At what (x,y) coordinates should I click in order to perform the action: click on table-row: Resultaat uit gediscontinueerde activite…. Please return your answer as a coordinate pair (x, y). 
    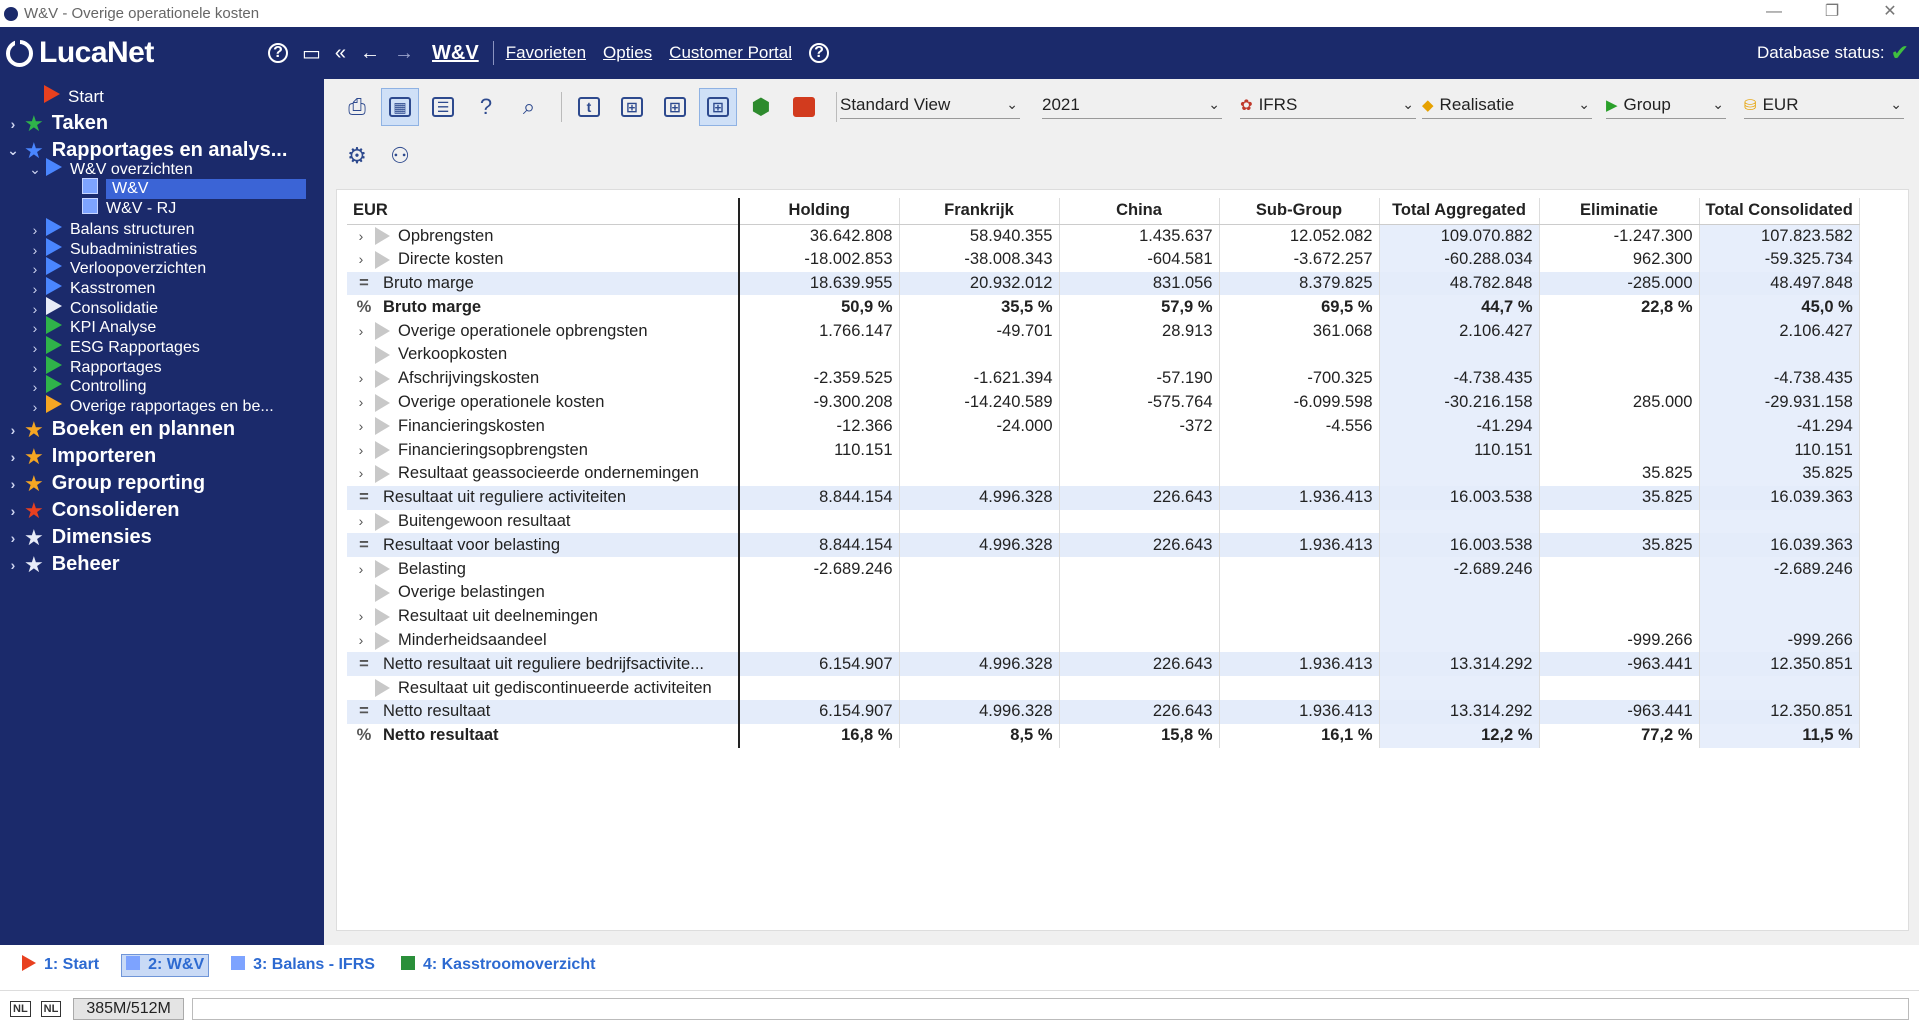
    Looking at the image, I should click on (1103, 688).